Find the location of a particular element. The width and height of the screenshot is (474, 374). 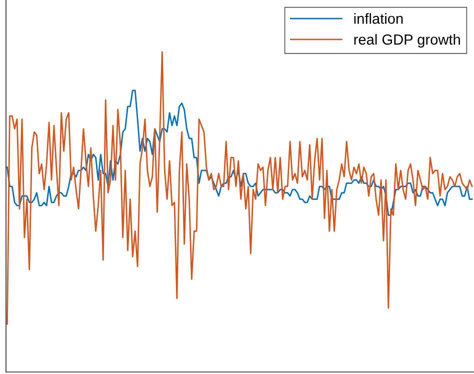

legend-label: real GDP growth is located at coordinates (407, 41).